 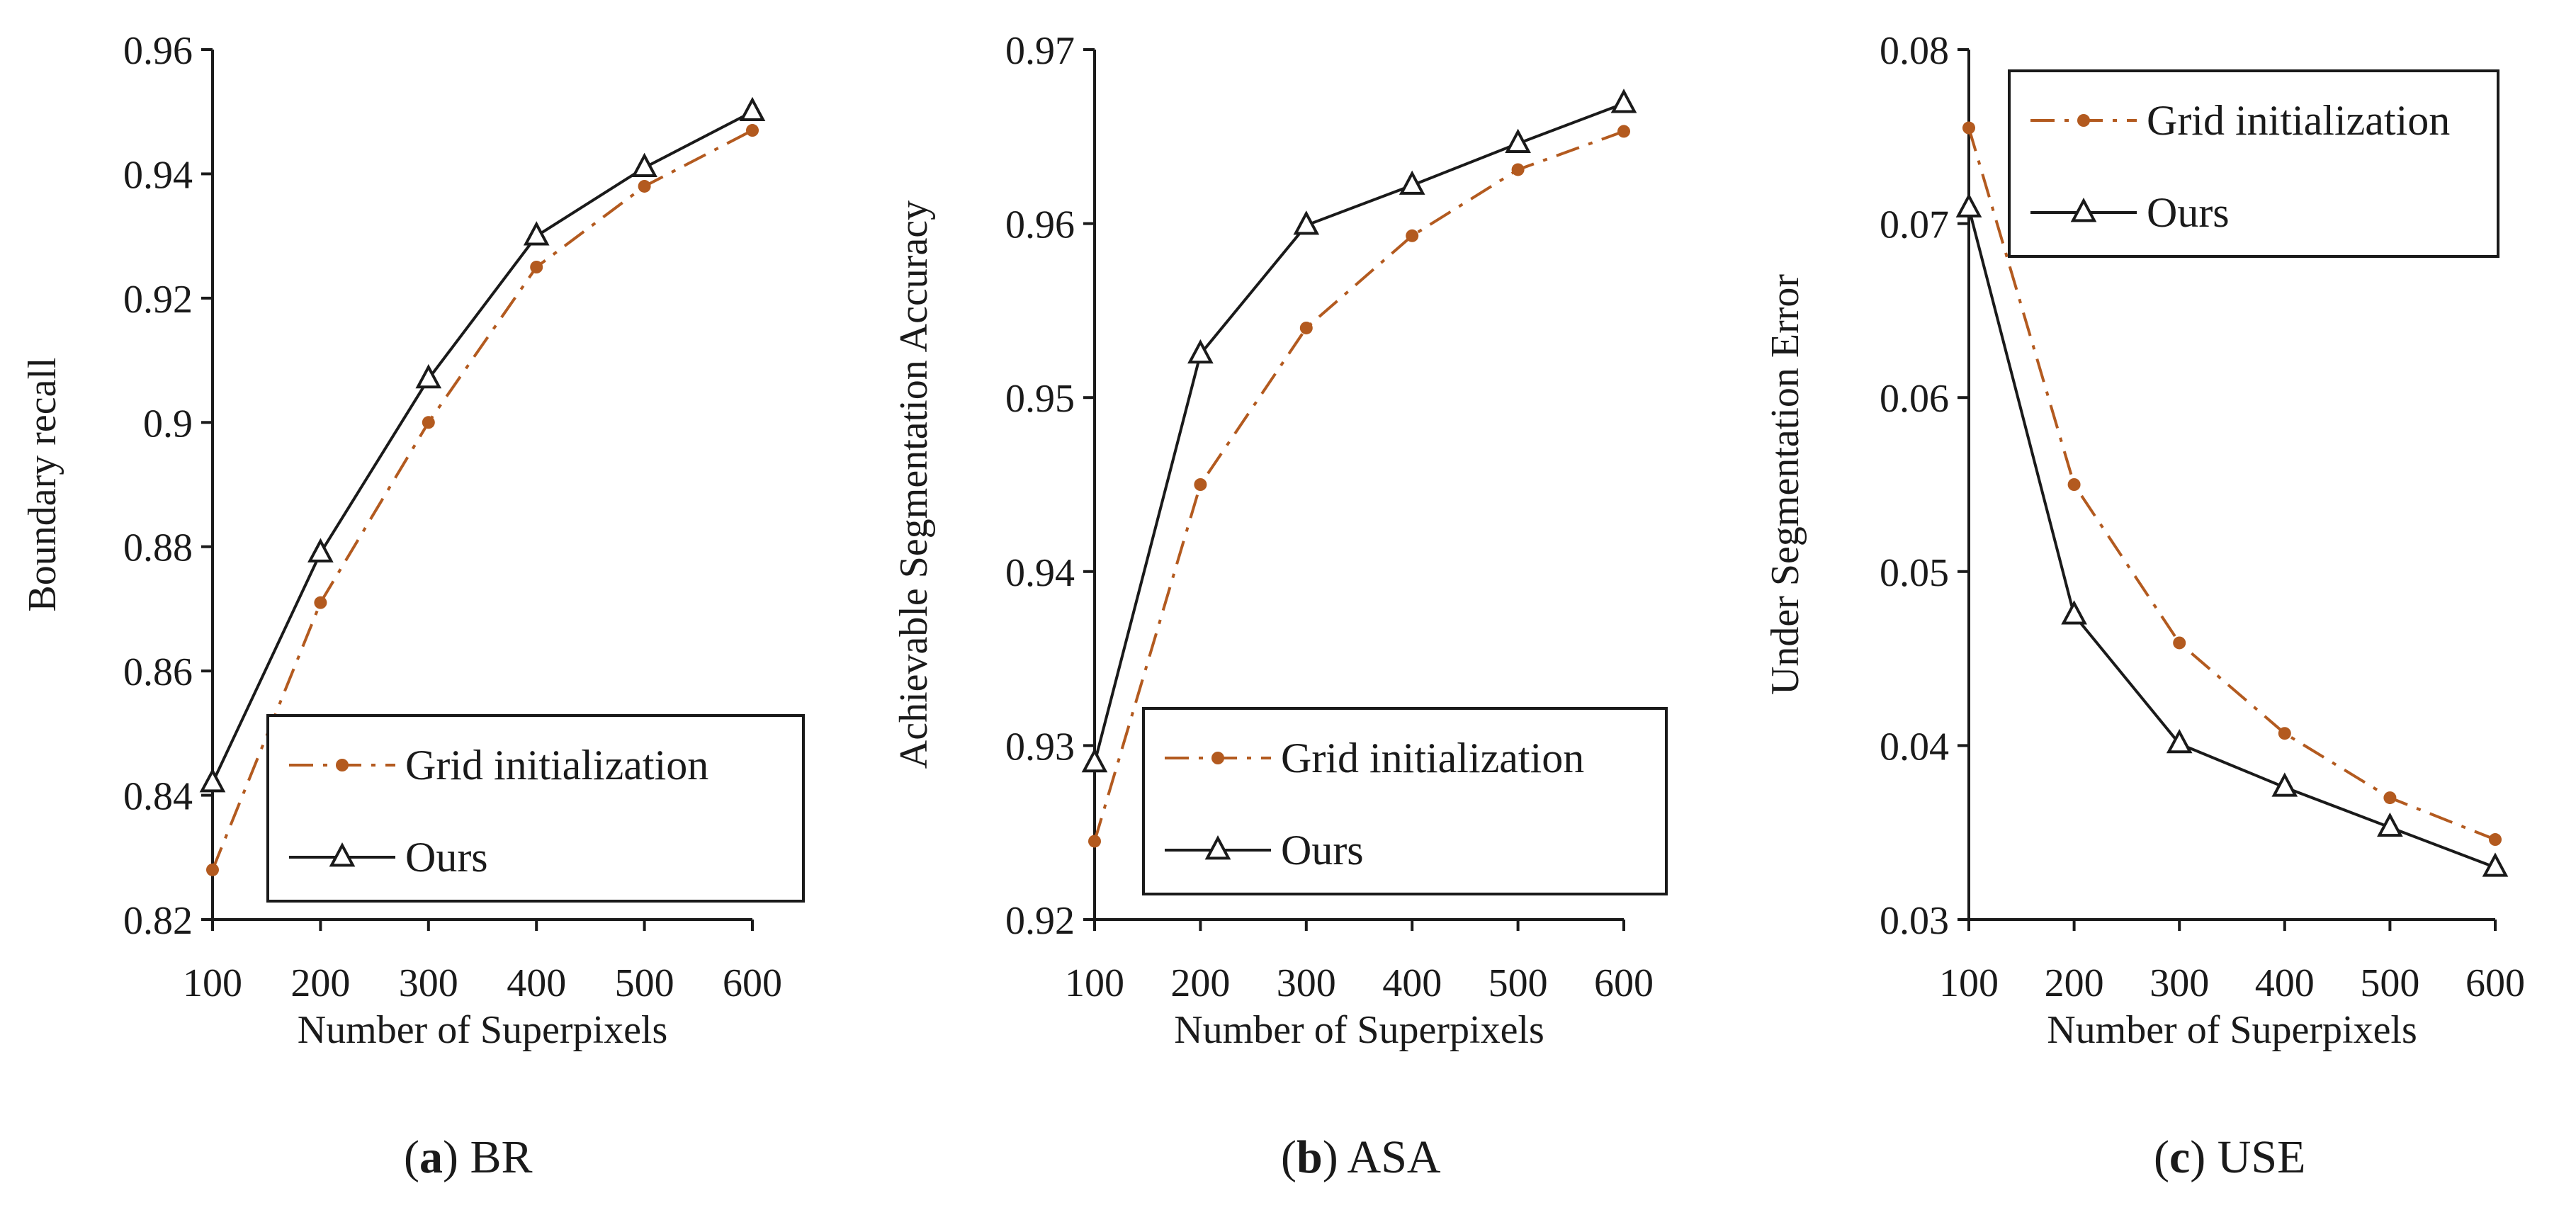 What do you see at coordinates (501, 1157) in the screenshot?
I see `caption-text: BR` at bounding box center [501, 1157].